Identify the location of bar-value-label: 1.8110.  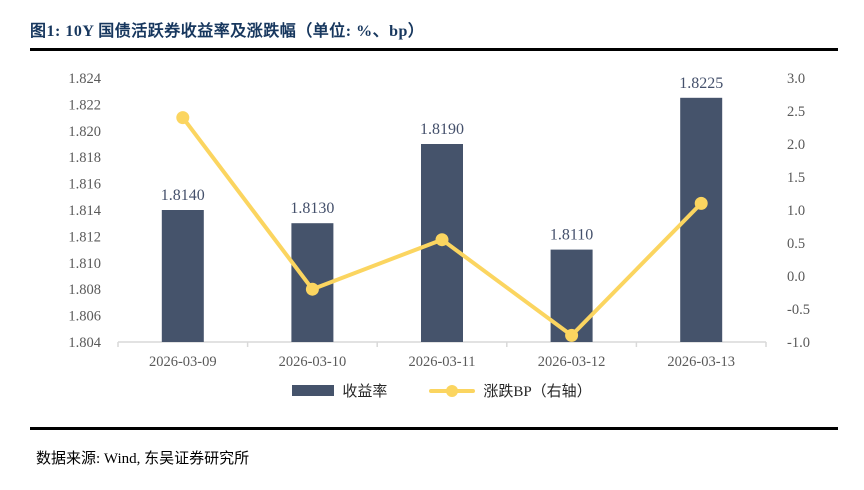
(571, 235).